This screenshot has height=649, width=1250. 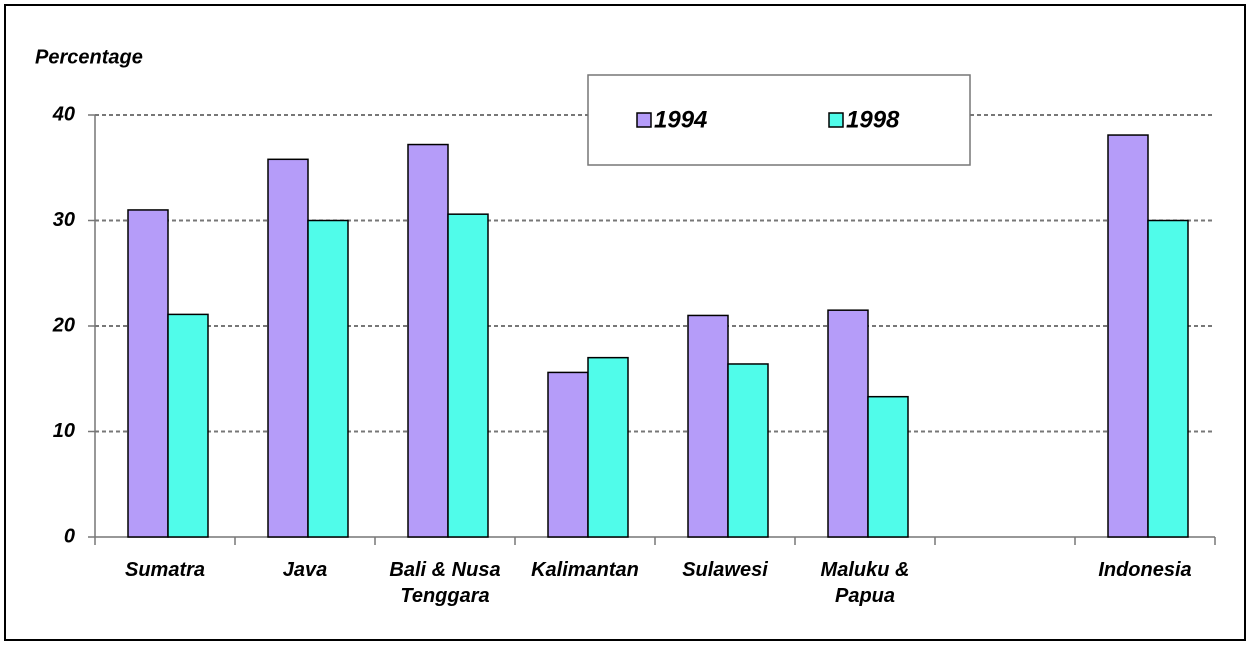 I want to click on y-axis-label: Percentage, so click(x=89, y=57).